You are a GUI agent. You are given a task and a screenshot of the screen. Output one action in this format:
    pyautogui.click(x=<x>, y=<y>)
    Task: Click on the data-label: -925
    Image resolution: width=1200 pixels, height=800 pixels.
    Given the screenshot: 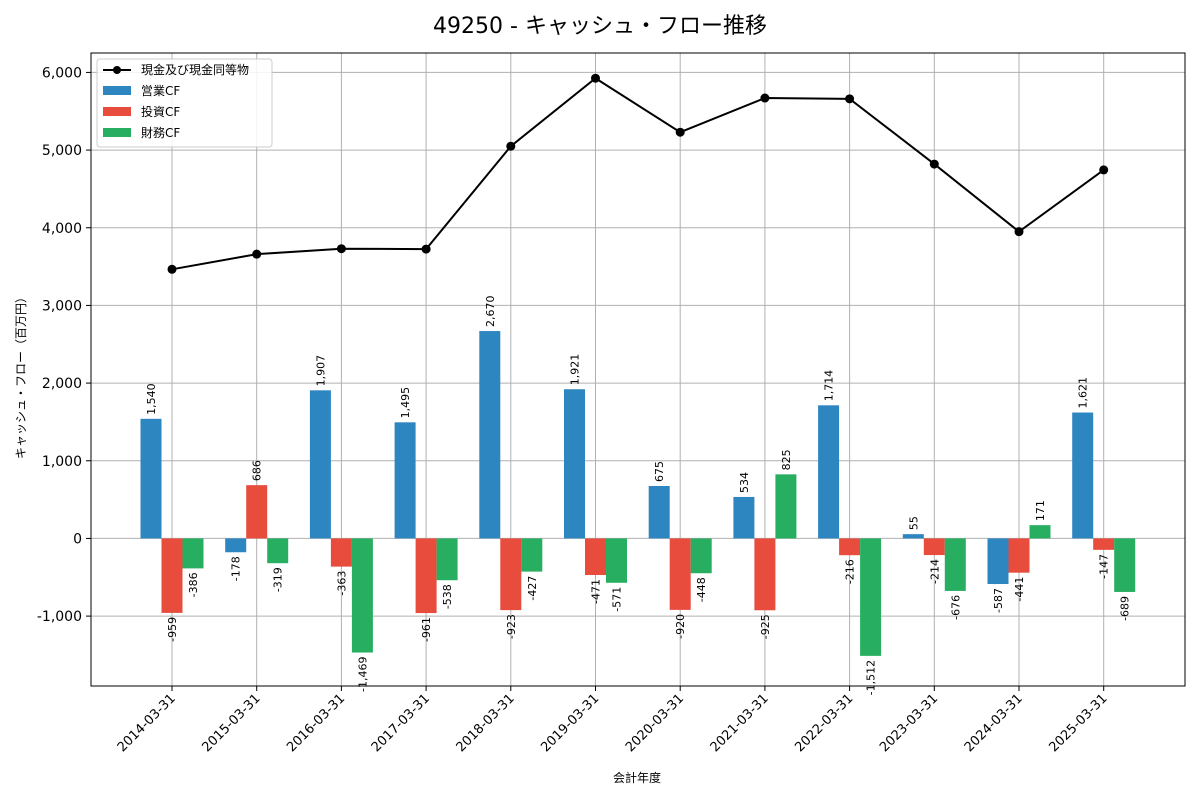 What is the action you would take?
    pyautogui.click(x=765, y=626)
    